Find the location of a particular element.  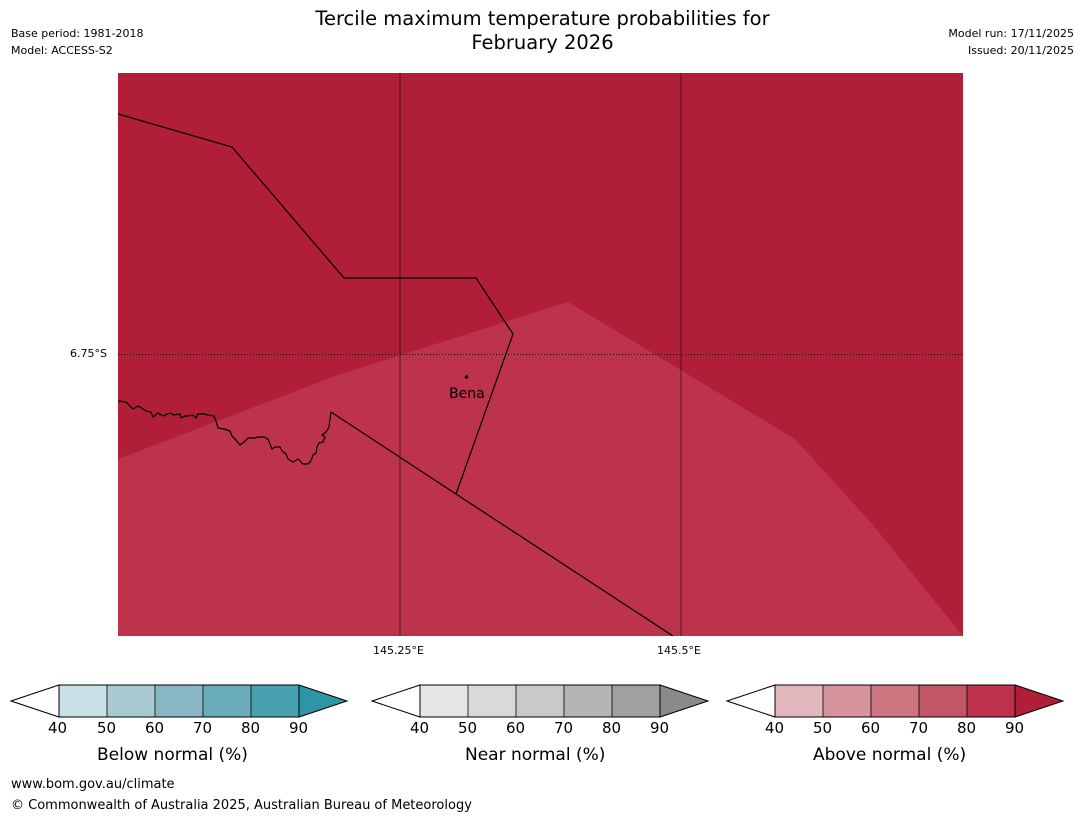

colorbar-above-tick-90: 90 is located at coordinates (1015, 728).